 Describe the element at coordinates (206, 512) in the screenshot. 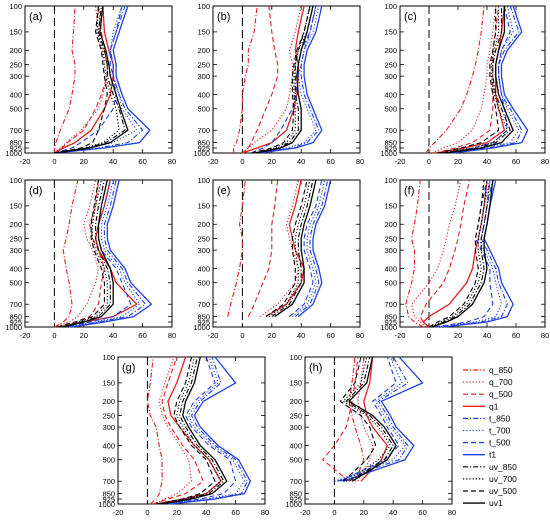

I see `x-tick-label: 40` at that location.